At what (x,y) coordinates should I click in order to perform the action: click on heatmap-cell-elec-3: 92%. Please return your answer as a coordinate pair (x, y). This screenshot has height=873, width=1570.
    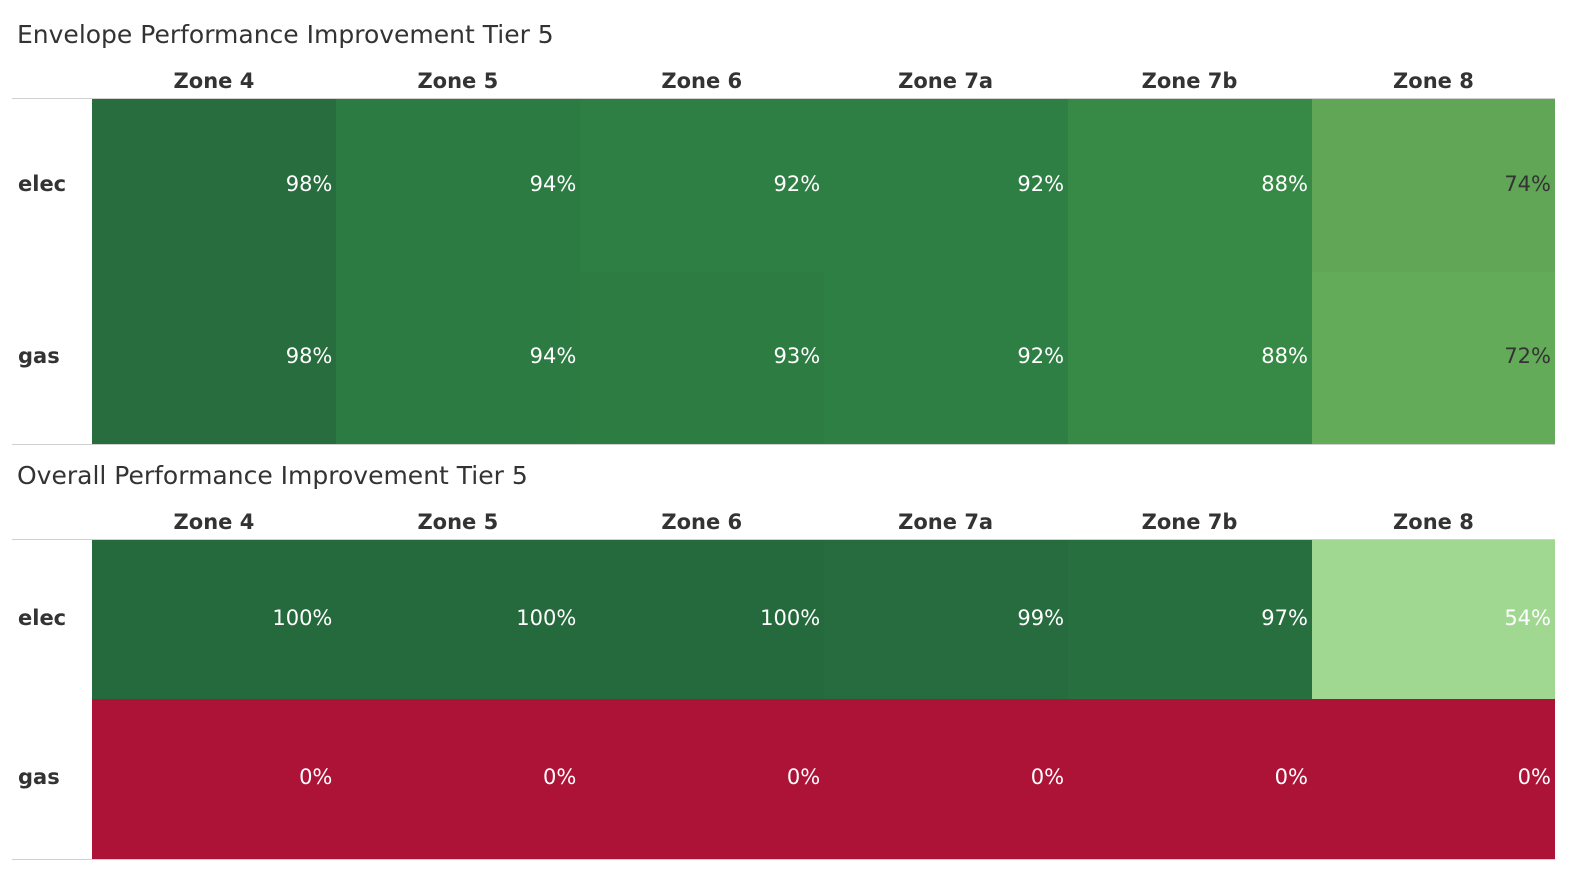
    Looking at the image, I should click on (702, 185).